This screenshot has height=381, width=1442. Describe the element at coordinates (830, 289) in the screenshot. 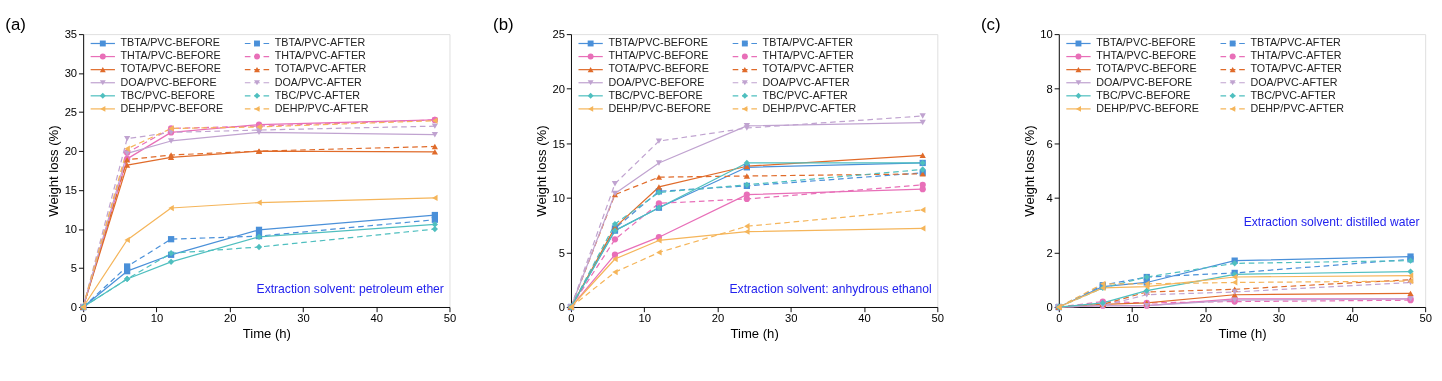

I see `annotation: Extraction solvent: anhydrous ethanol` at that location.